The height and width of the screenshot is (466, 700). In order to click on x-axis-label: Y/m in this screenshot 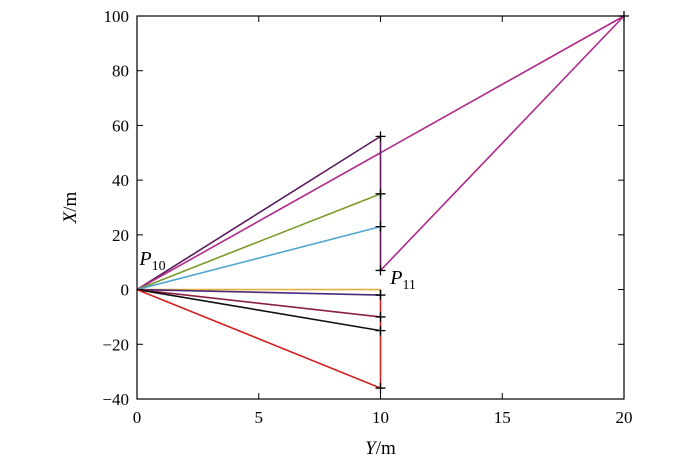, I will do `click(380, 448)`.